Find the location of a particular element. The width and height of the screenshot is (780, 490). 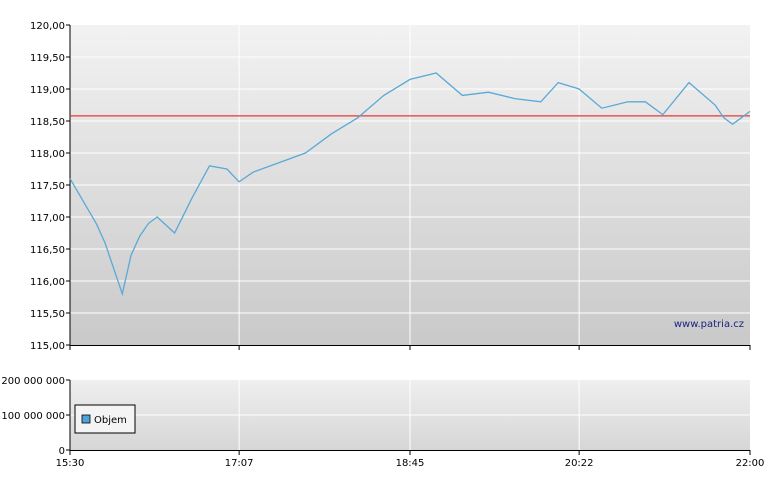

price-y-tick-label: 117,00 is located at coordinates (47, 218).